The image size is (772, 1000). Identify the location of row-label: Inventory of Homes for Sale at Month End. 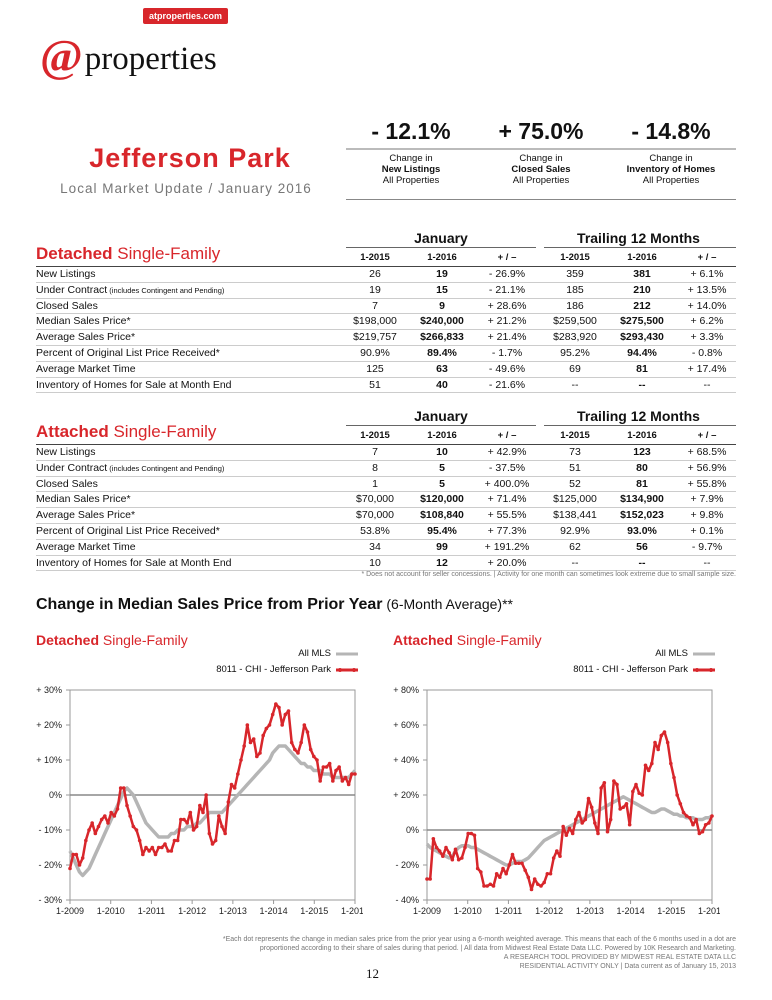
(134, 564).